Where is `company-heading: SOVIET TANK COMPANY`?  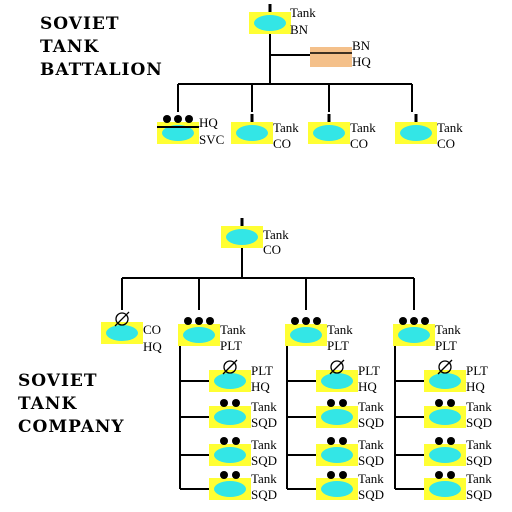
company-heading: SOVIET TANK COMPANY is located at coordinates (71, 404).